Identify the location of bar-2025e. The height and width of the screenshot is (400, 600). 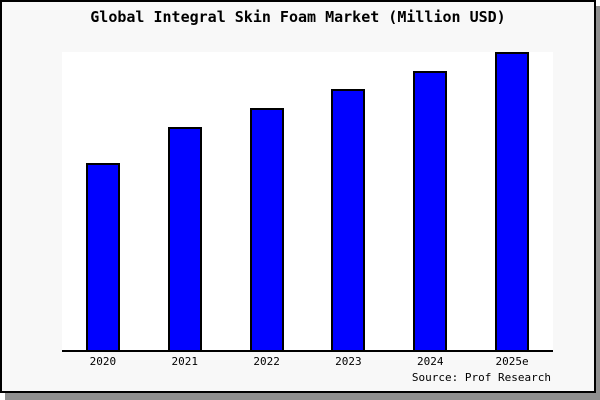
(512, 201).